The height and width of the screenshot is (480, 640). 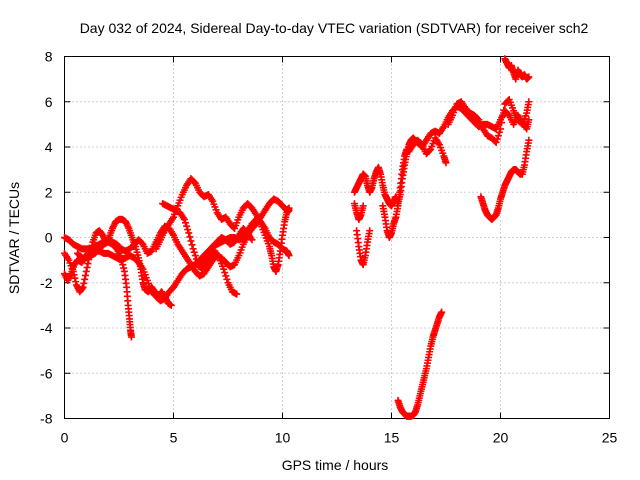 I want to click on y-tick-label: 8, so click(x=49, y=57).